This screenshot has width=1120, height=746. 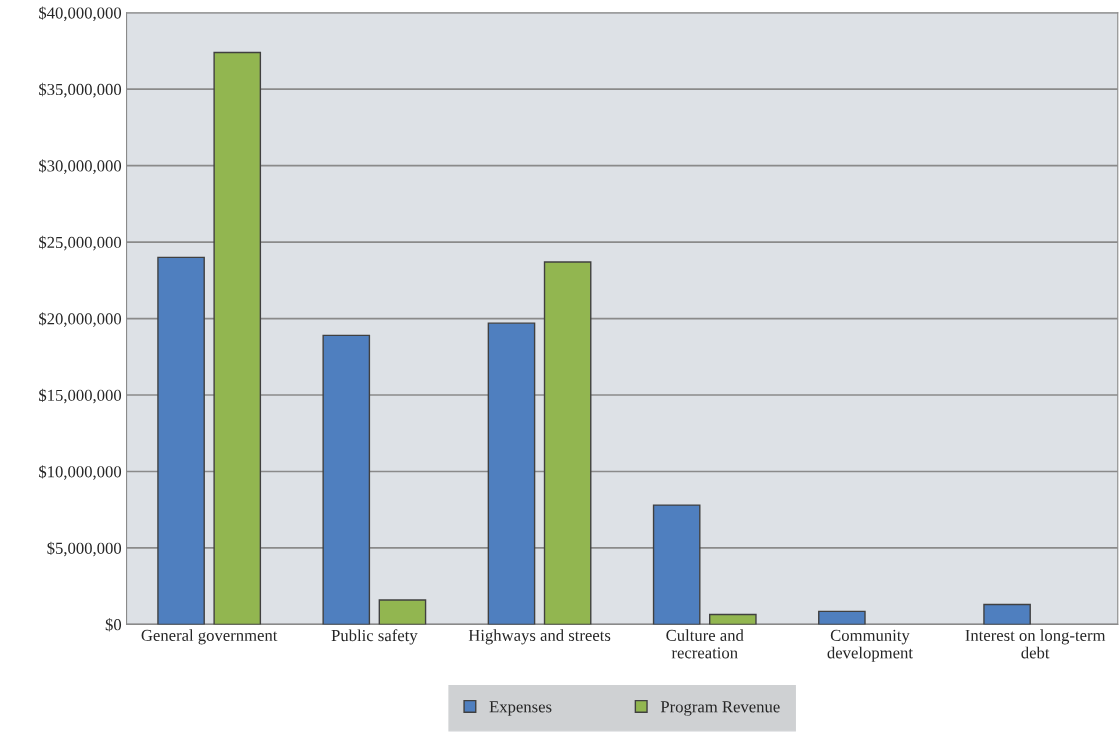 What do you see at coordinates (80, 396) in the screenshot?
I see `y-tick-label: $15,000,000` at bounding box center [80, 396].